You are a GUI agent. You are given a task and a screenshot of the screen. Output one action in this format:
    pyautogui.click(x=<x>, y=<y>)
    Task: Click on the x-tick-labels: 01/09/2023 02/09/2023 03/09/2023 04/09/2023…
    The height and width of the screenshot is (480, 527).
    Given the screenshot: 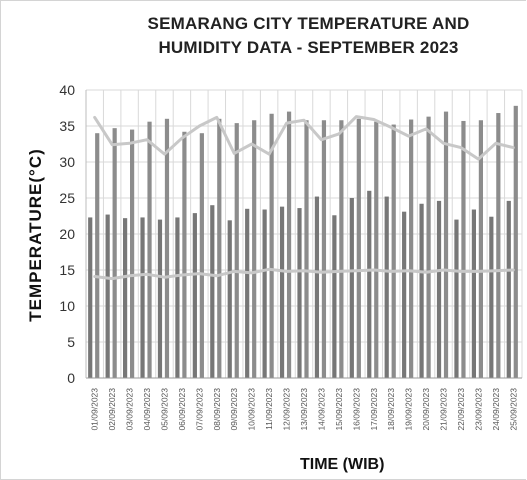 What is the action you would take?
    pyautogui.click(x=304, y=409)
    